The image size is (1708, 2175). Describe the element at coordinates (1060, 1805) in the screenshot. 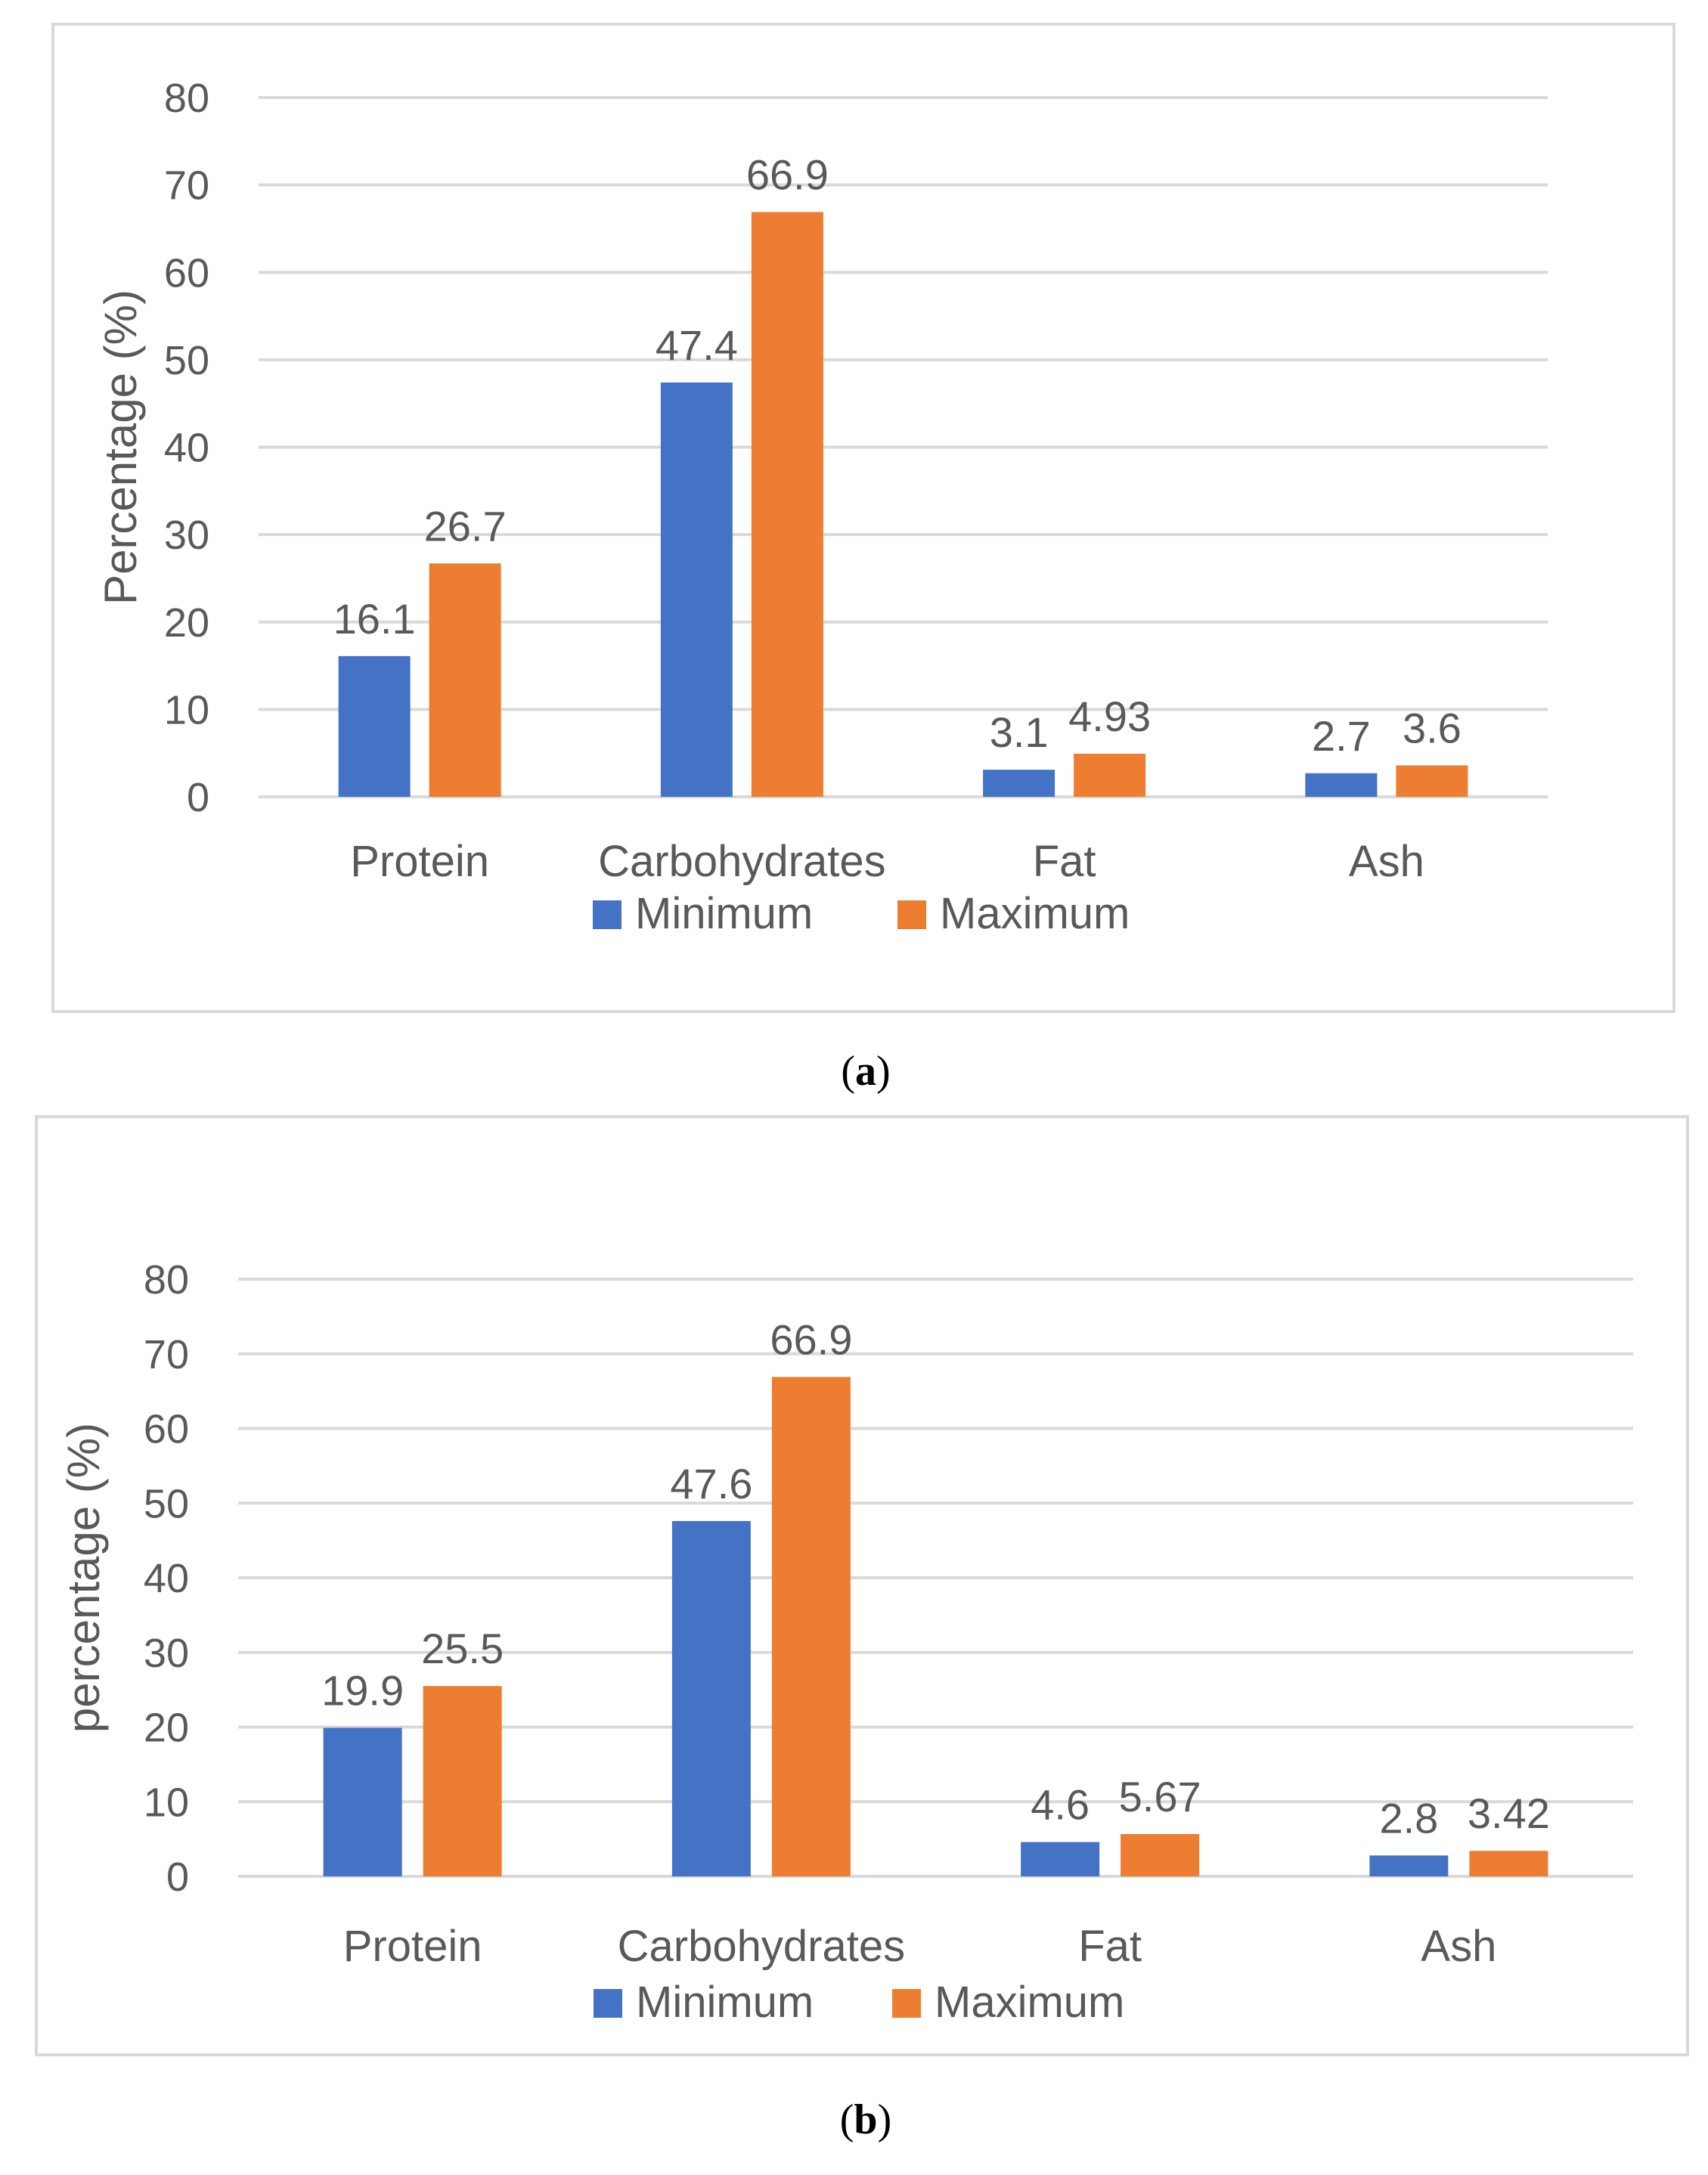

I see `data-label-minimum-fat: 4.6` at that location.